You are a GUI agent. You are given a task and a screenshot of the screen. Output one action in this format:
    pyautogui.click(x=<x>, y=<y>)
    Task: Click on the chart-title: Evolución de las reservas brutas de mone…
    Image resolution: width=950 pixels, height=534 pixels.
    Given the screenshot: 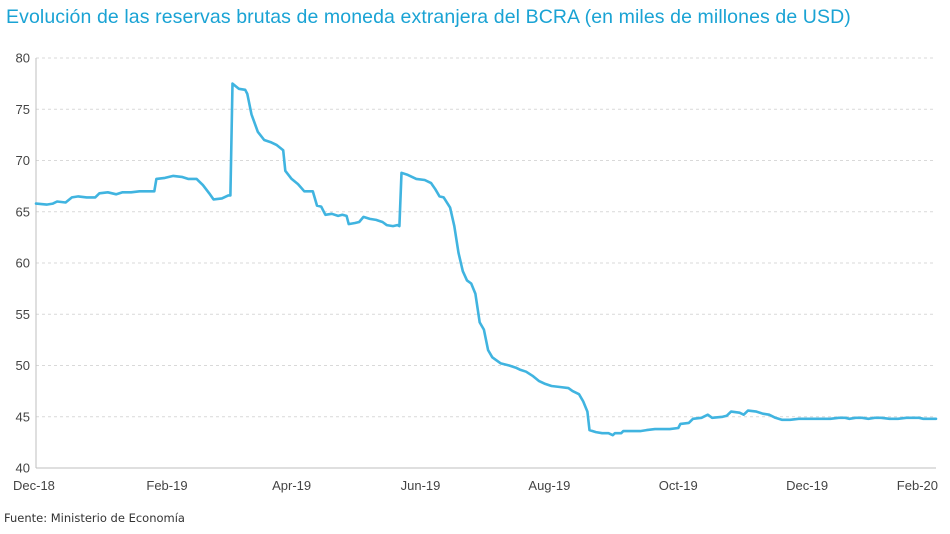 What is the action you would take?
    pyautogui.click(x=428, y=17)
    